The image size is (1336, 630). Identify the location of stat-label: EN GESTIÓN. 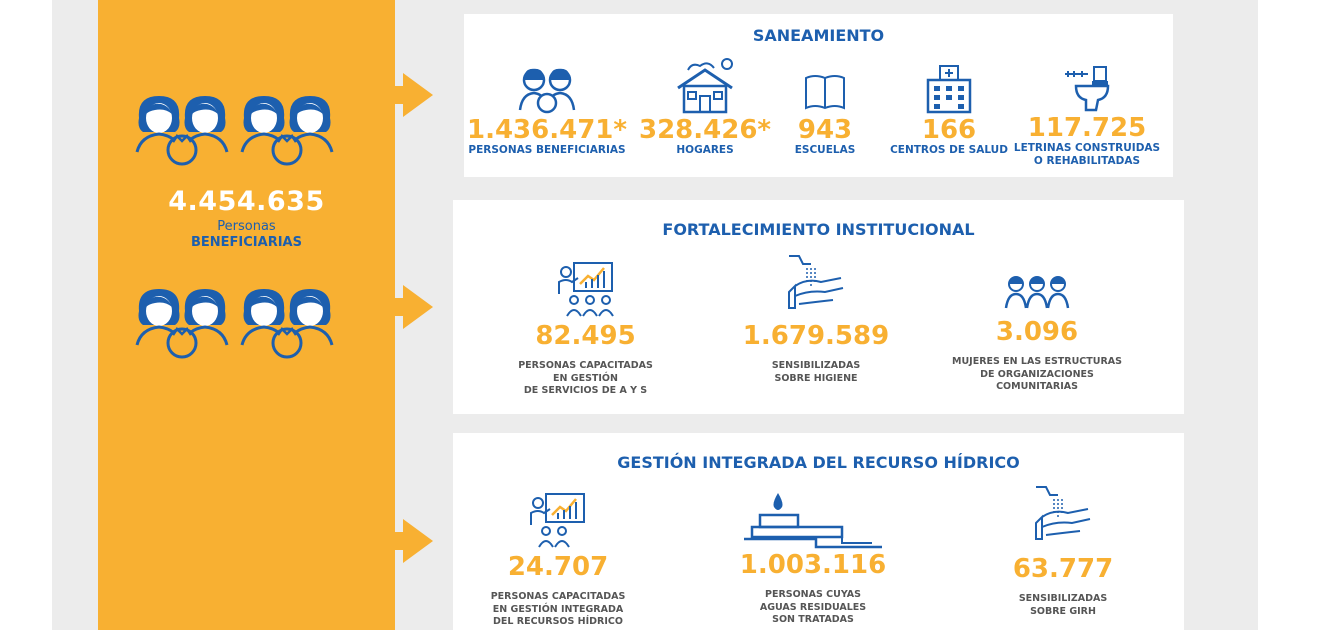
(585, 378).